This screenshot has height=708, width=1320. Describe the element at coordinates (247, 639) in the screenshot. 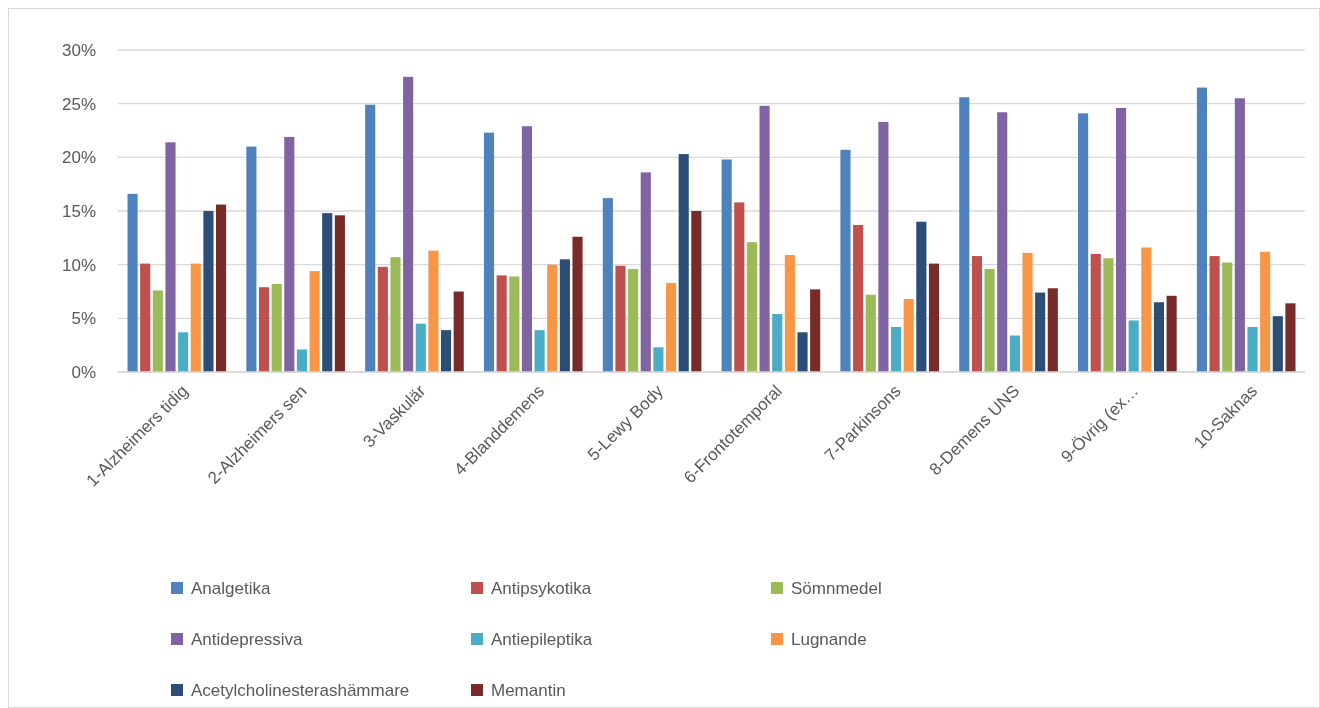

I see `legend-label: Antidepressiva` at that location.